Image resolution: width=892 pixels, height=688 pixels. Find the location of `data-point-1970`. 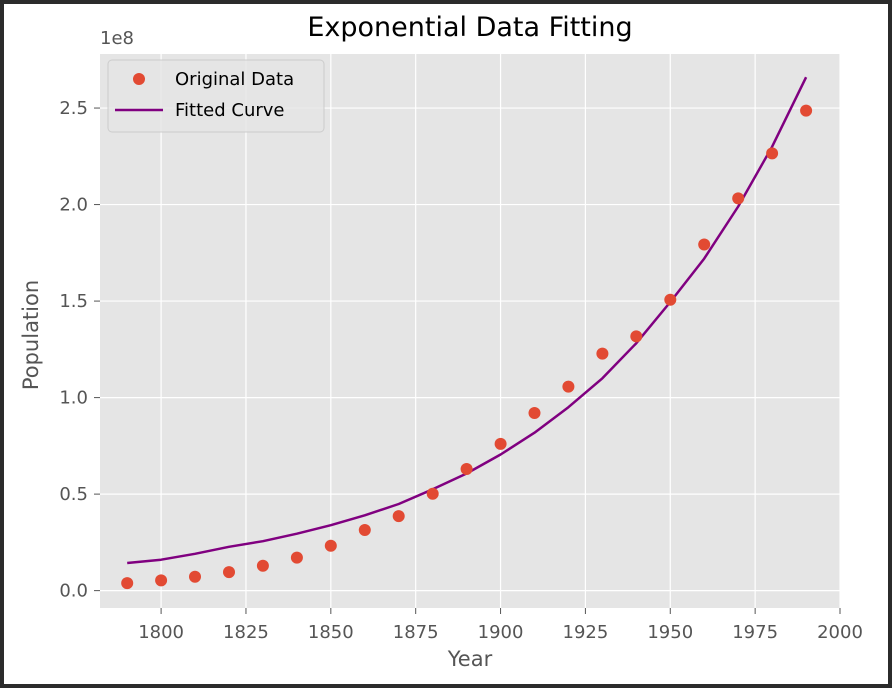

data-point-1970 is located at coordinates (738, 198).